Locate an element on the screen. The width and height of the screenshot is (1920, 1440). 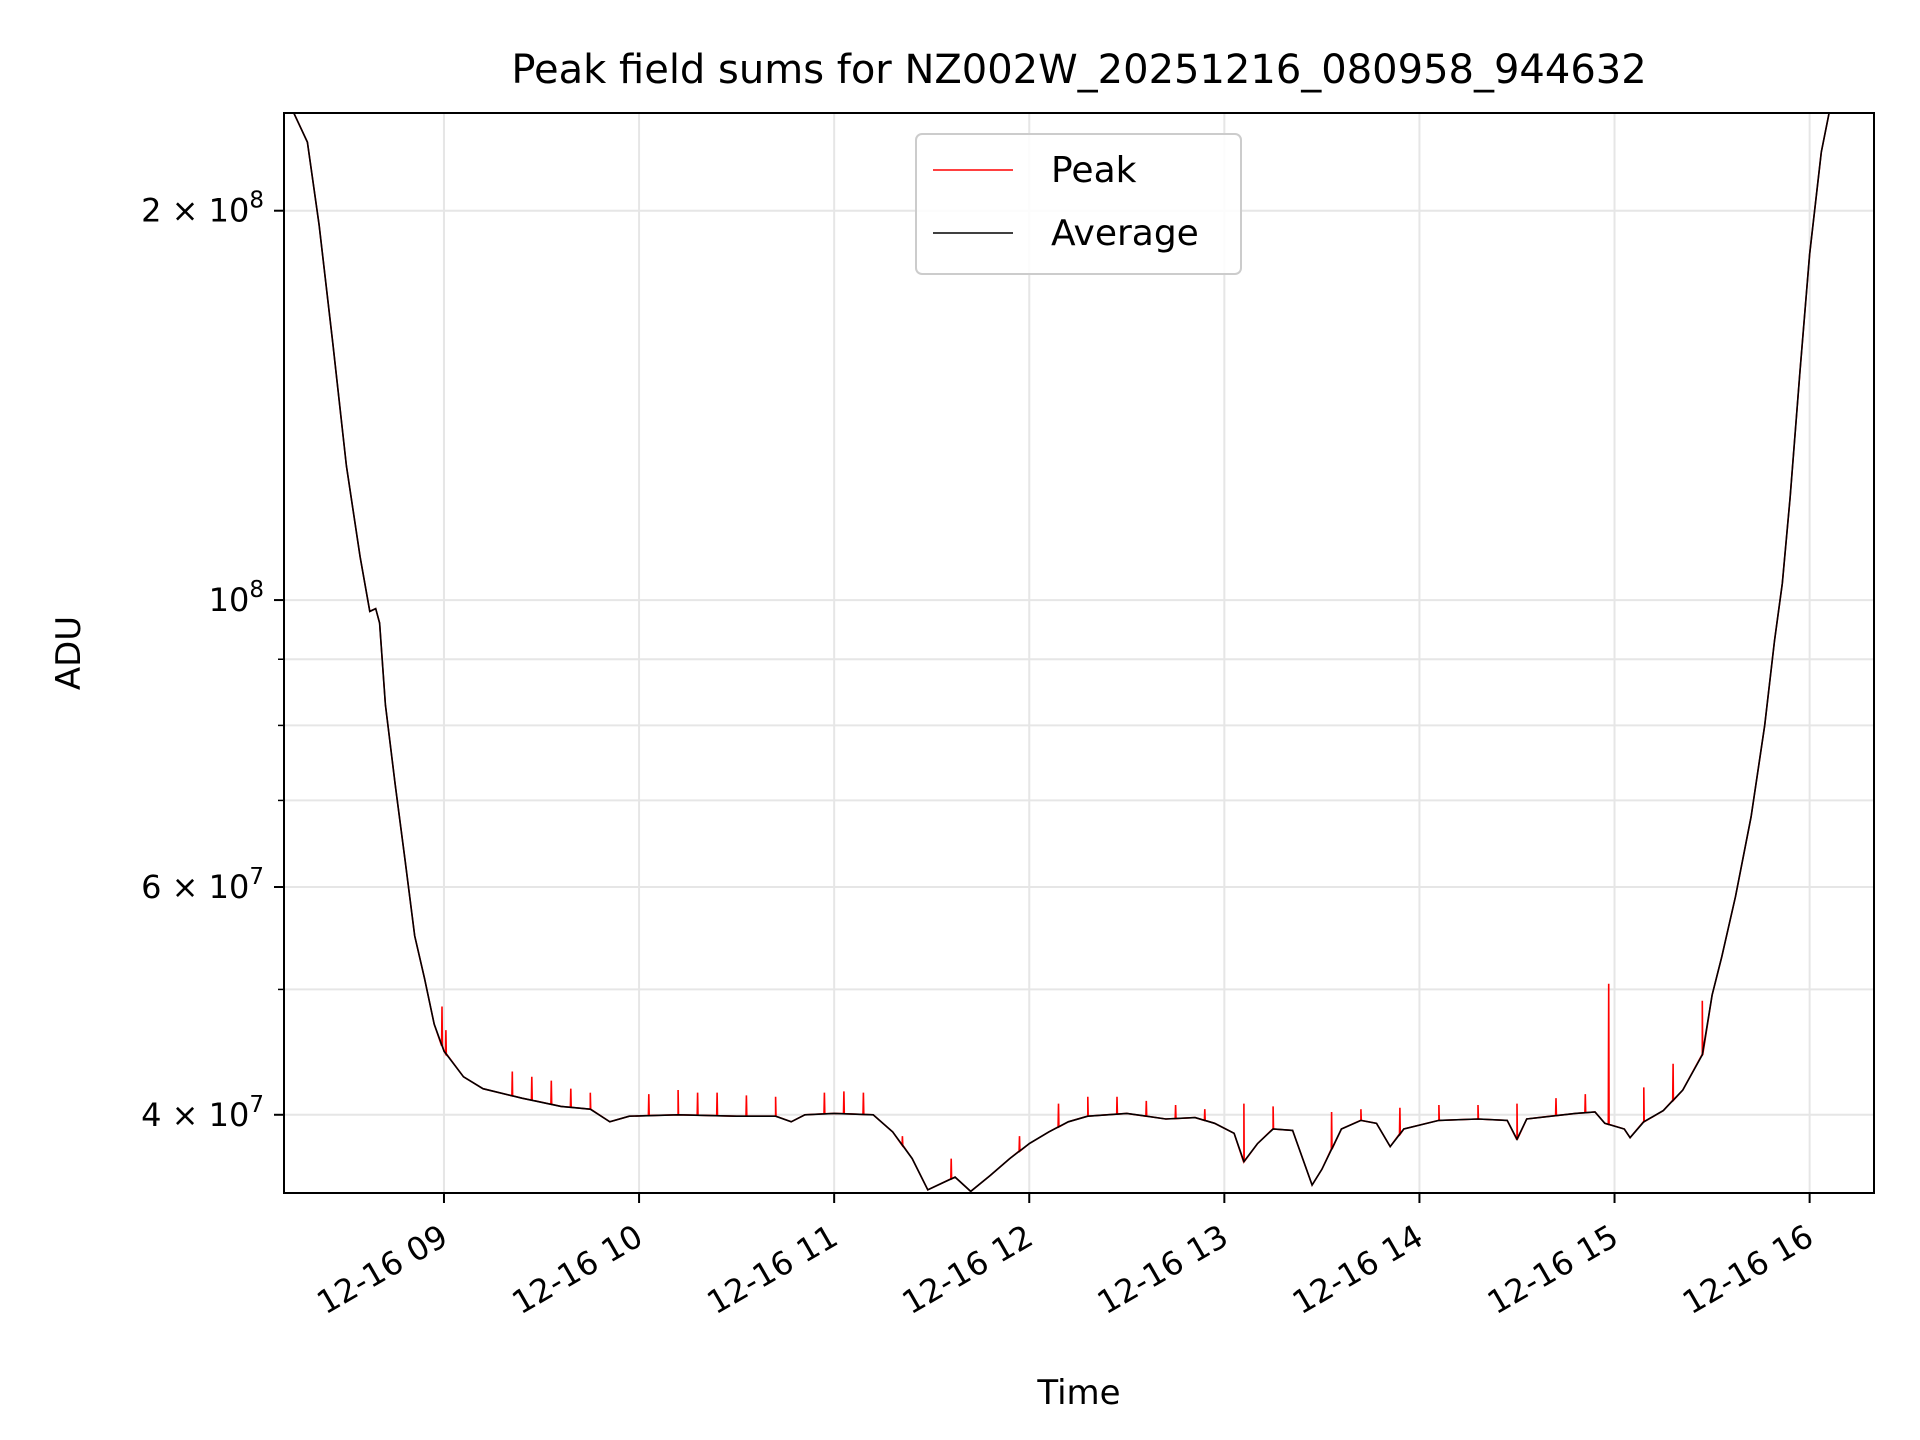
legend-box is located at coordinates (1078, 204).